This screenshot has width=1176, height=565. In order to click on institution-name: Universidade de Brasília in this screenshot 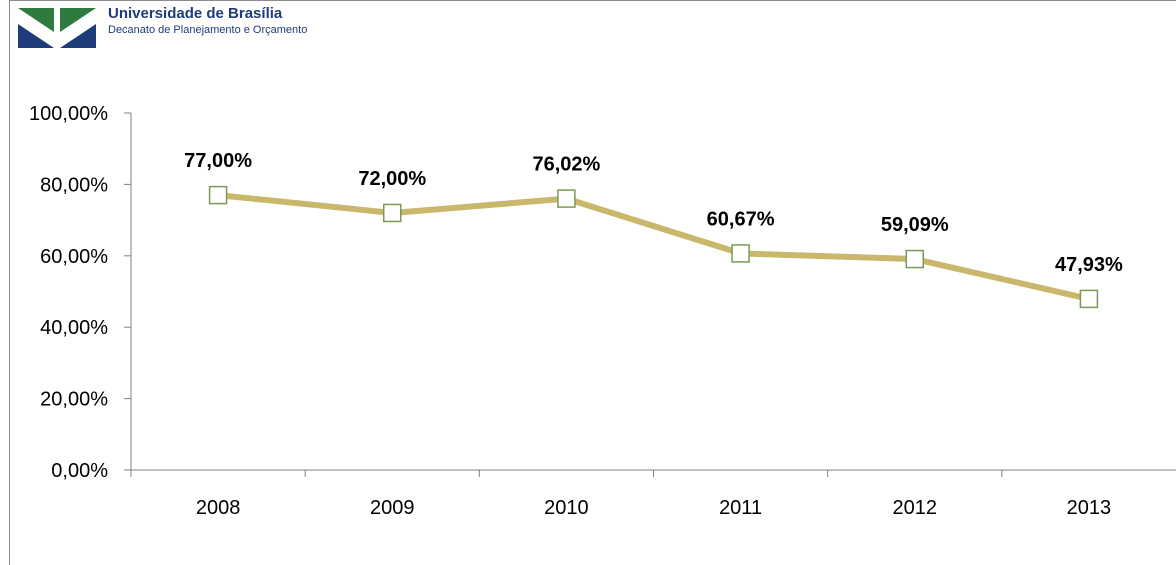, I will do `click(195, 13)`.